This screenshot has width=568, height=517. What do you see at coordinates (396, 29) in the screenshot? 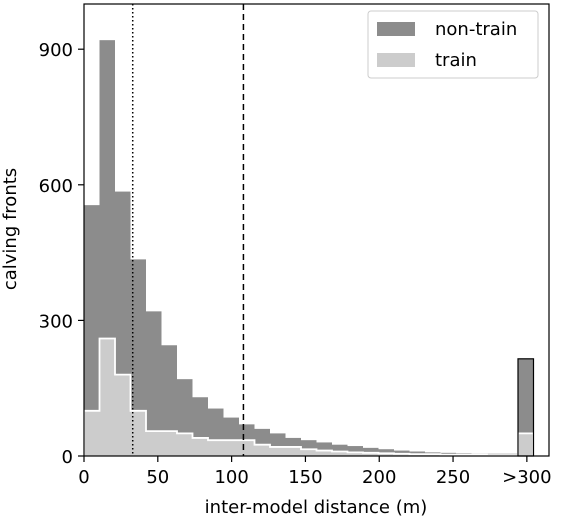
I see `legend-swatch-non-train` at bounding box center [396, 29].